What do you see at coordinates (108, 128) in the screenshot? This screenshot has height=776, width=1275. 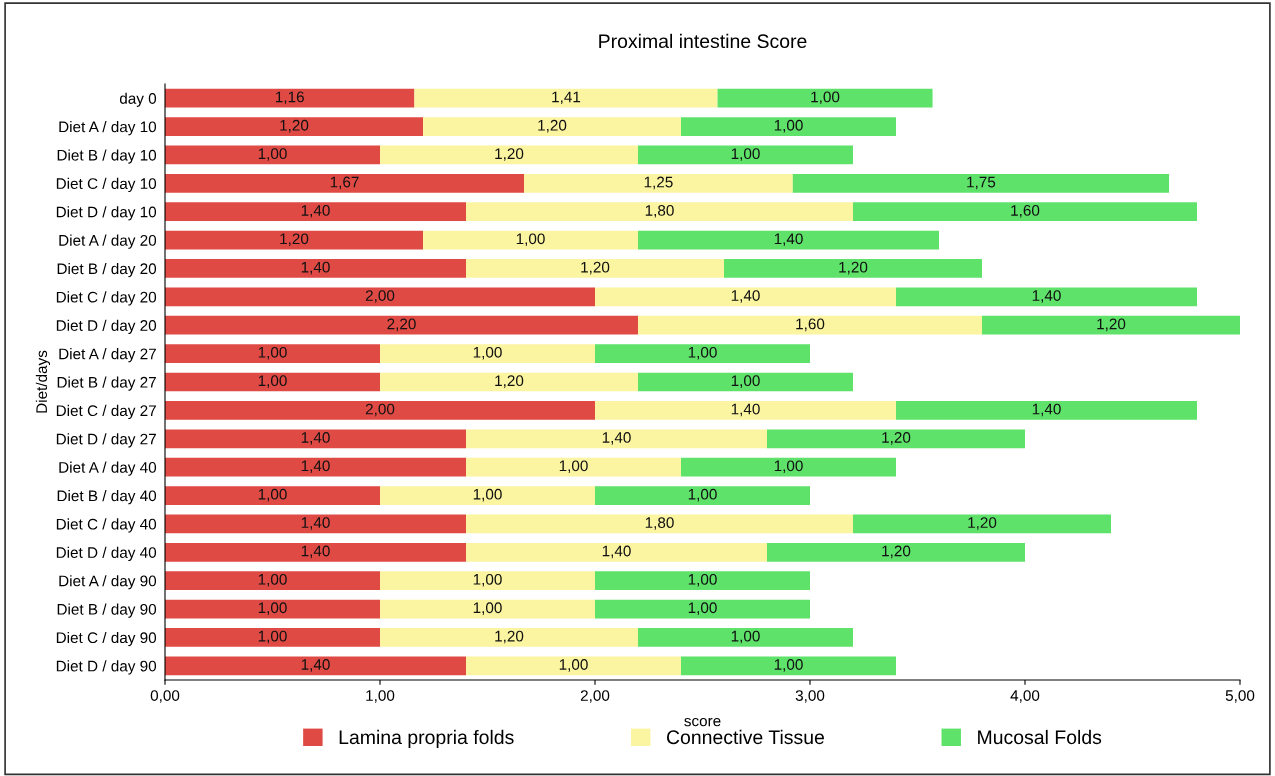 I see `y-tick-label: Diet A / day 10` at bounding box center [108, 128].